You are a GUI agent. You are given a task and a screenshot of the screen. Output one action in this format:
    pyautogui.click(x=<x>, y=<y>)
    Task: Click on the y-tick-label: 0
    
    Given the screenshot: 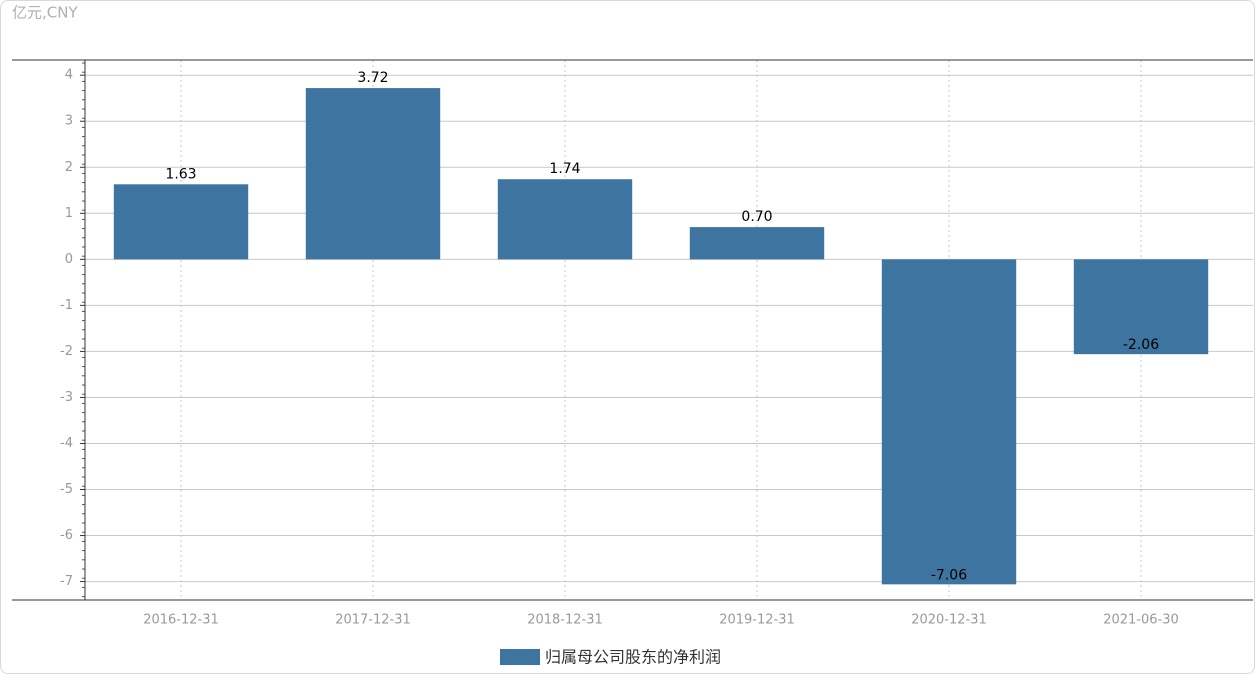 What is the action you would take?
    pyautogui.click(x=69, y=259)
    